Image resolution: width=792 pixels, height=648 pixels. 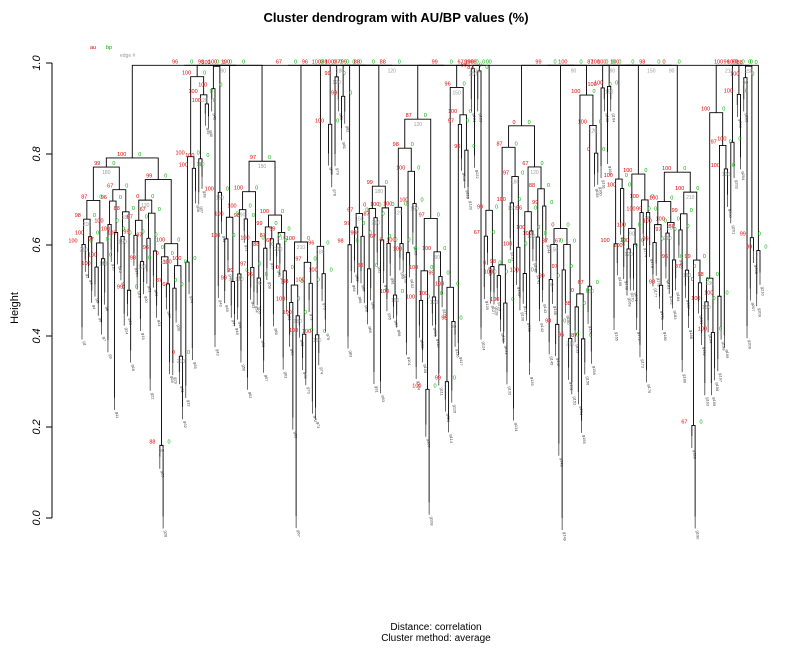 What do you see at coordinates (117, 415) in the screenshot?
I see `leaf-label: g11` at bounding box center [117, 415].